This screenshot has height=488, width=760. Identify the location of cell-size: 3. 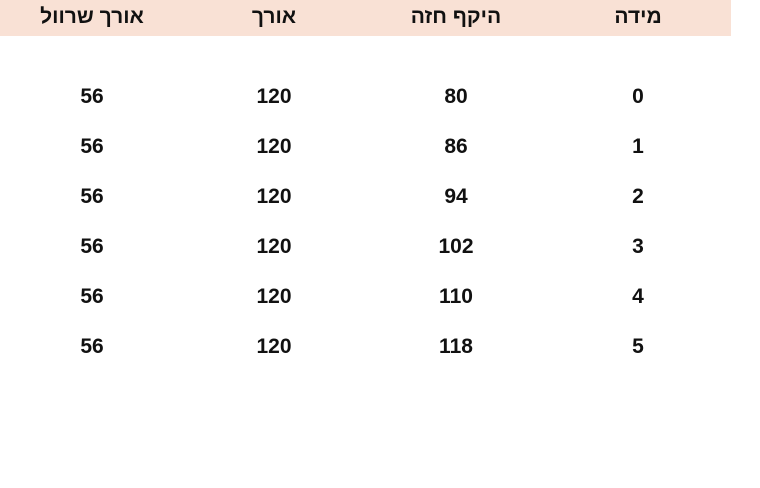
(638, 246).